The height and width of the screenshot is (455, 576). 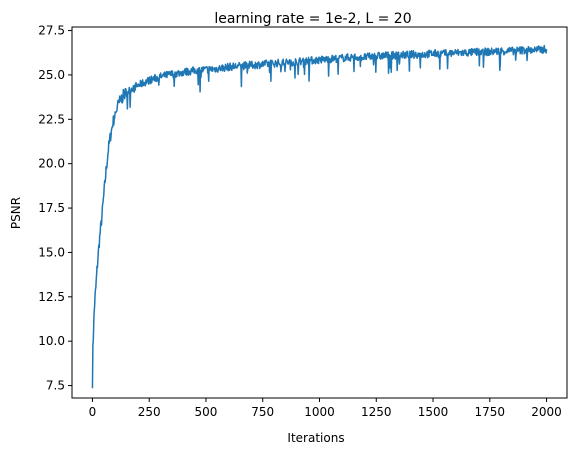 What do you see at coordinates (51, 31) in the screenshot?
I see `y-tick-label: 27.5` at bounding box center [51, 31].